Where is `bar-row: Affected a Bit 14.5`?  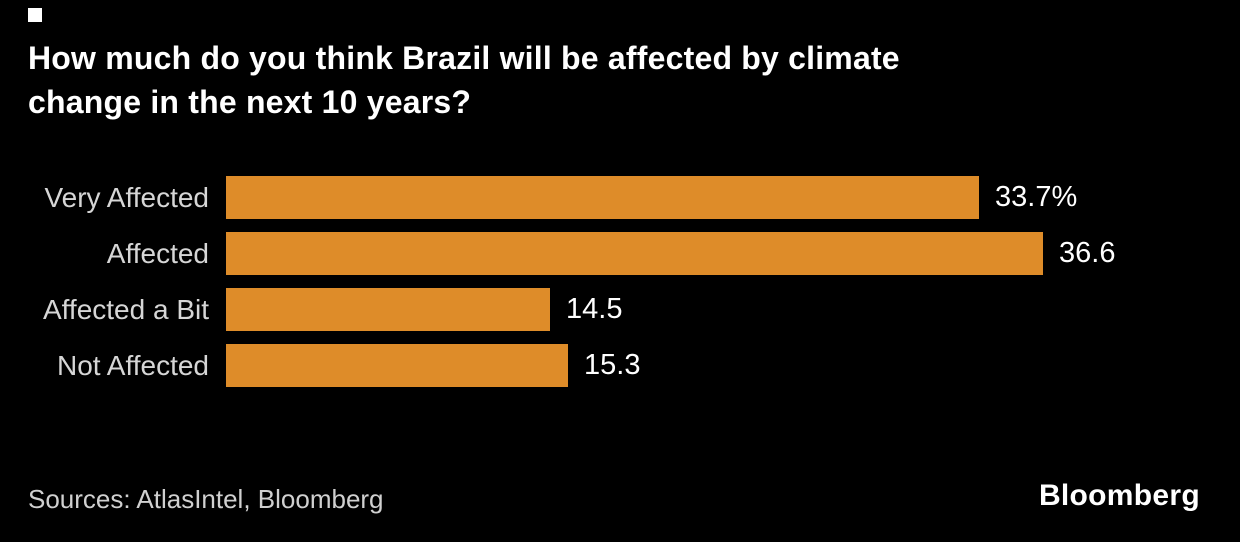
bar-row: Affected a Bit 14.5 is located at coordinates (620, 309).